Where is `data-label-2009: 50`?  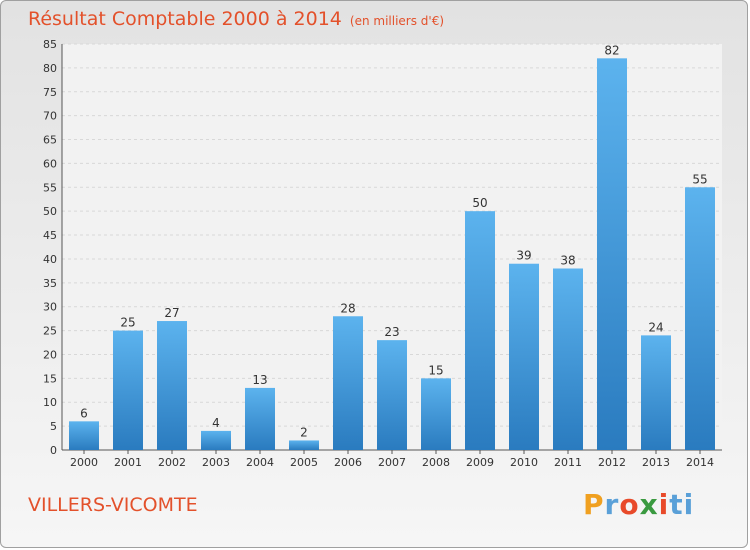 data-label-2009: 50 is located at coordinates (479, 203).